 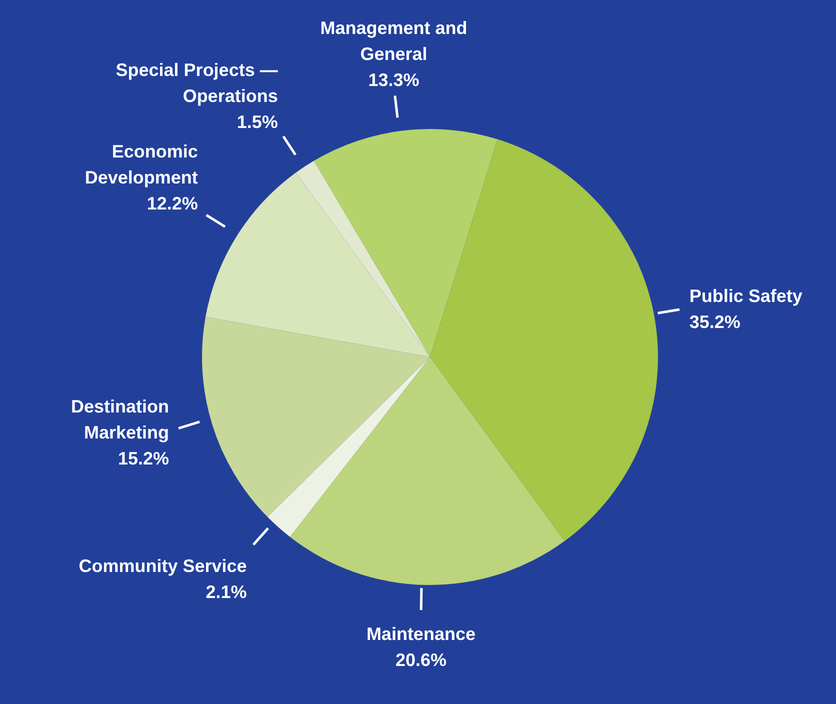 What do you see at coordinates (394, 41) in the screenshot?
I see `slice-label: Management and General` at bounding box center [394, 41].